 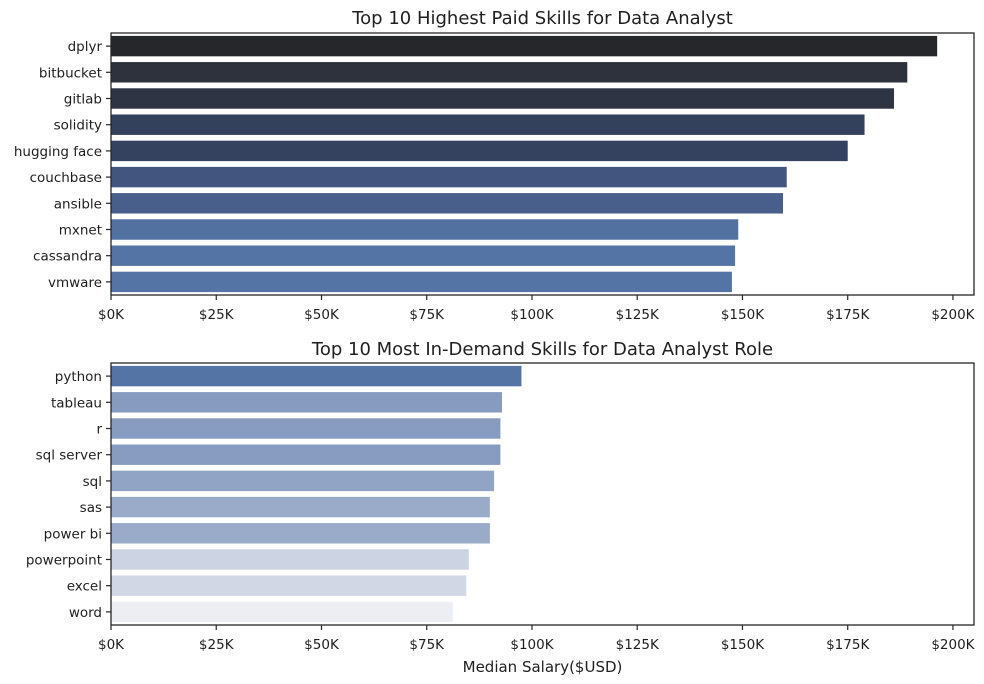 What do you see at coordinates (300, 507) in the screenshot?
I see `bar-sas` at bounding box center [300, 507].